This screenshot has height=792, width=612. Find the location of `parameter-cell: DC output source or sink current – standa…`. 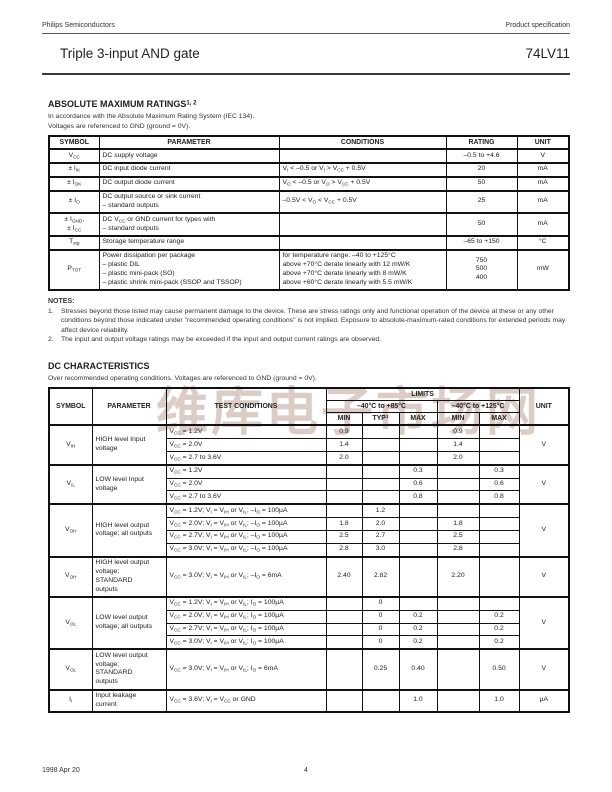

parameter-cell: DC output source or sink current – standa… is located at coordinates (189, 201).